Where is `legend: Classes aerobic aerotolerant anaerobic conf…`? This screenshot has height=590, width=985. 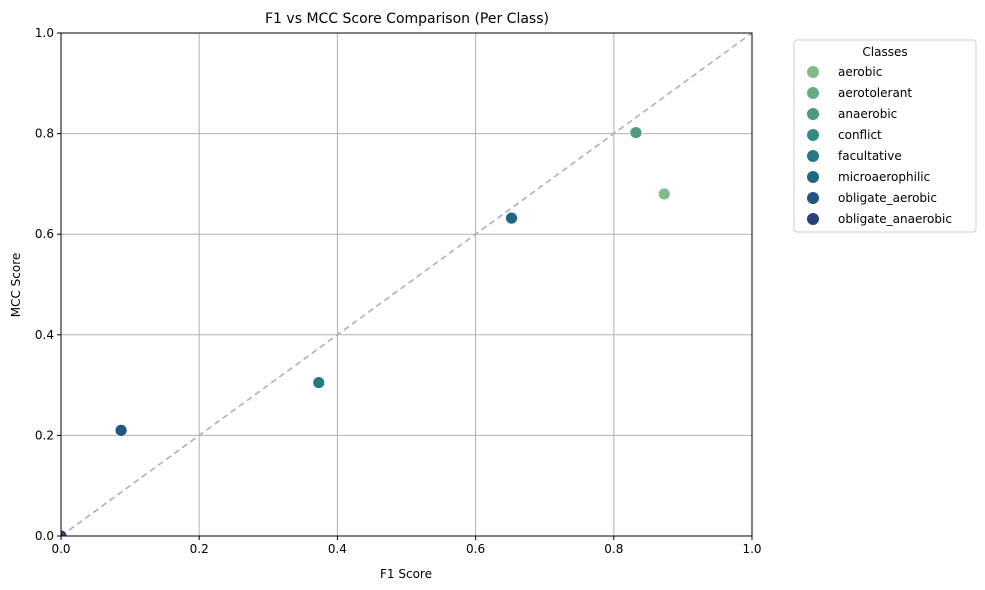
legend: Classes aerobic aerotolerant anaerobic conf… is located at coordinates (885, 136).